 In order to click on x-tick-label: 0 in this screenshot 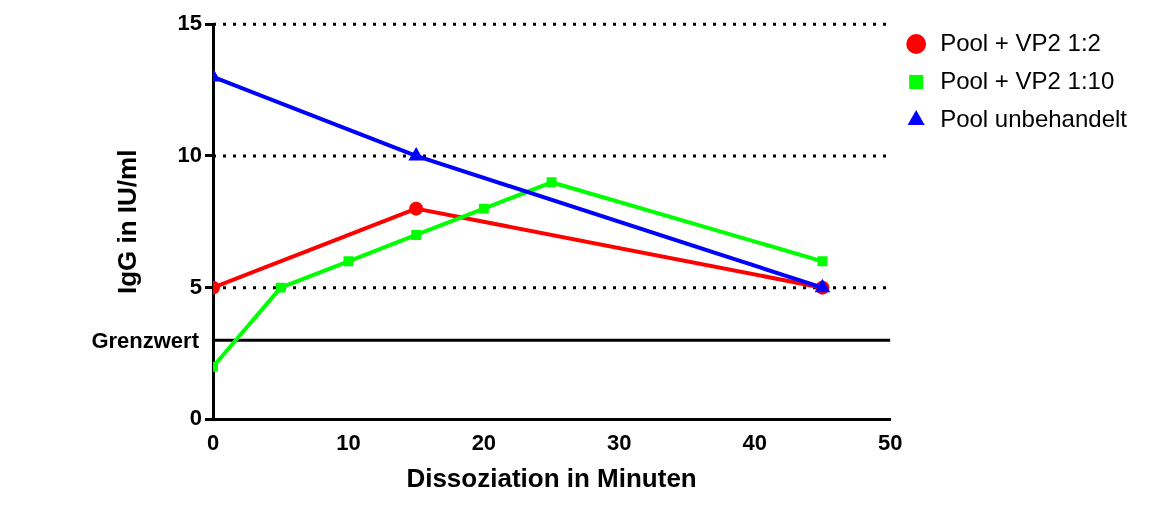, I will do `click(213, 442)`.